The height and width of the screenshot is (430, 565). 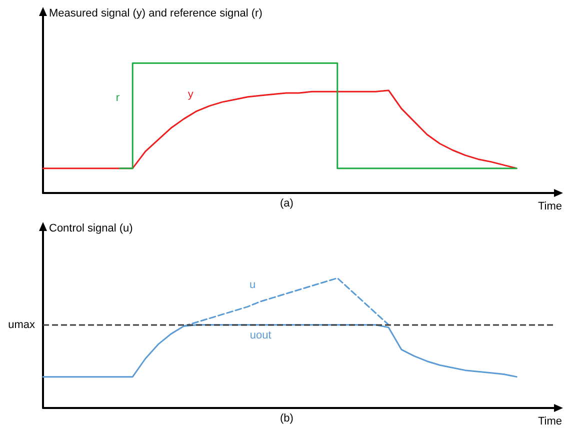 I want to click on series-label: uout, so click(x=261, y=335).